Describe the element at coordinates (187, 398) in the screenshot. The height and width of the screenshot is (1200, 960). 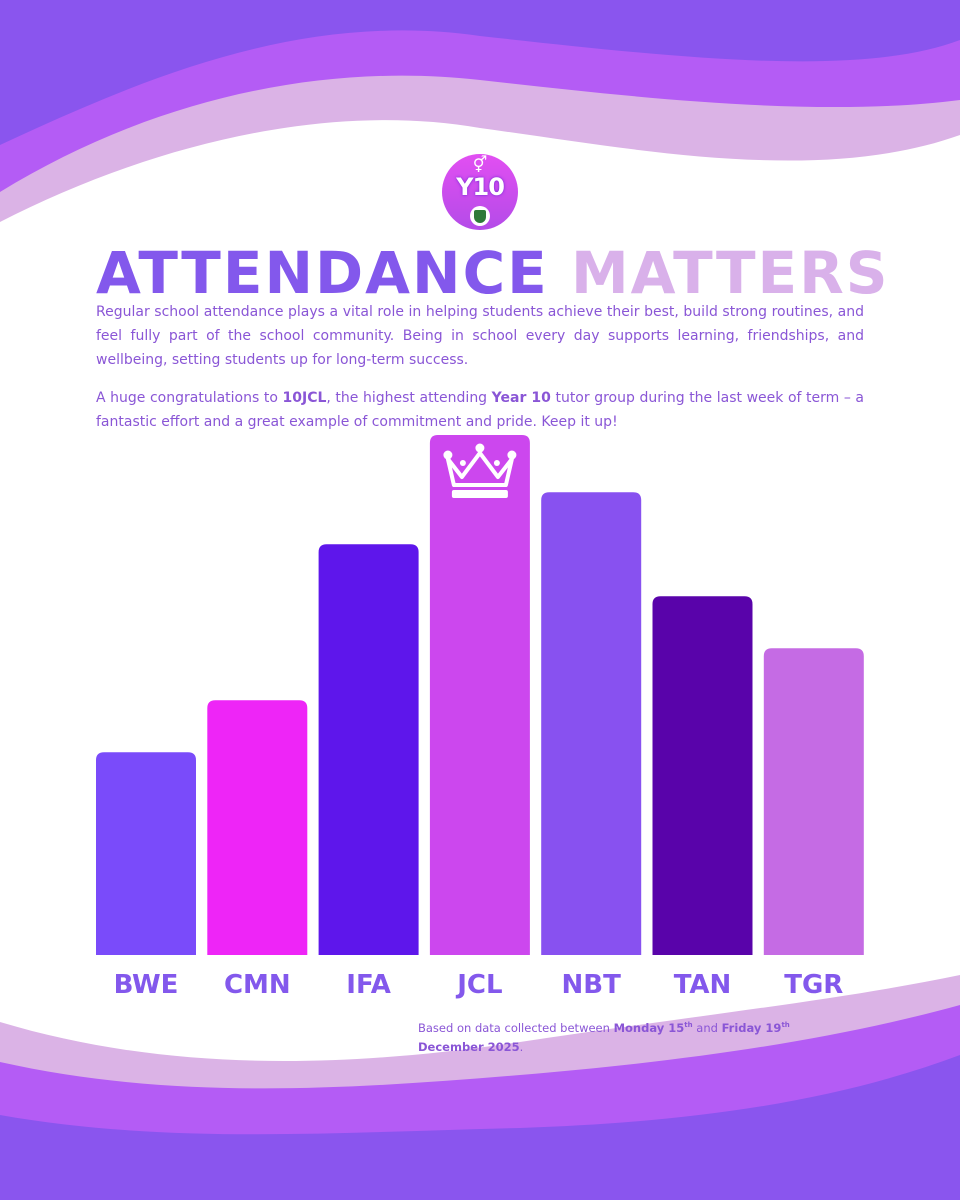
I see `congrats-lead: A huge congratulations to` at that location.